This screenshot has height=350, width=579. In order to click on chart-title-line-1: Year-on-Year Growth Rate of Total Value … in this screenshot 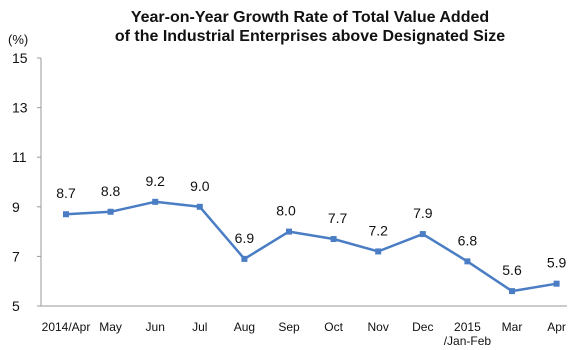, I will do `click(310, 17)`.